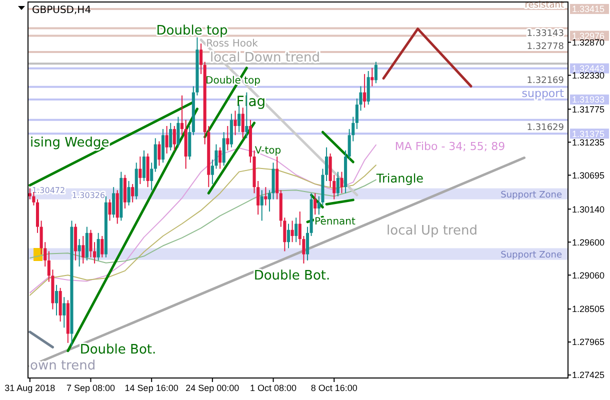  I want to click on x-tick-label: 7 Sep 08:00, so click(91, 388).